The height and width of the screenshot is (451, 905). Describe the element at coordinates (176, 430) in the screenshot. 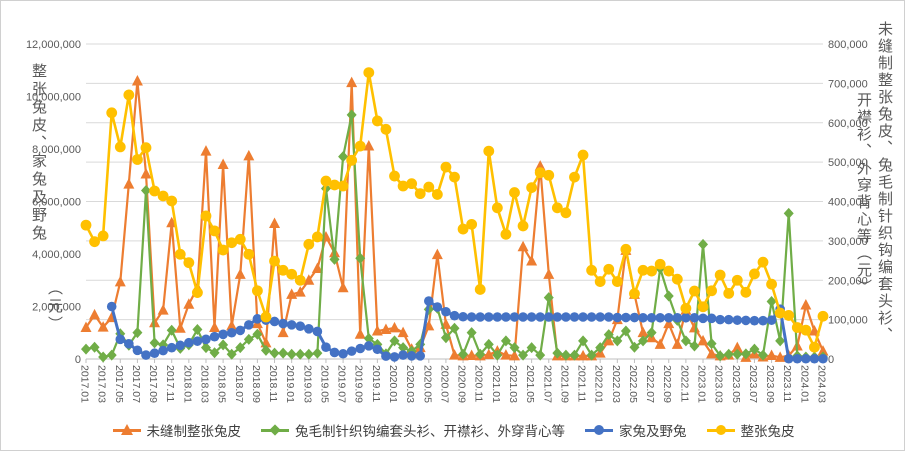

I see `legend-item-unsewn-whole-rabbit-skins: 未缝制整张兔皮` at that location.